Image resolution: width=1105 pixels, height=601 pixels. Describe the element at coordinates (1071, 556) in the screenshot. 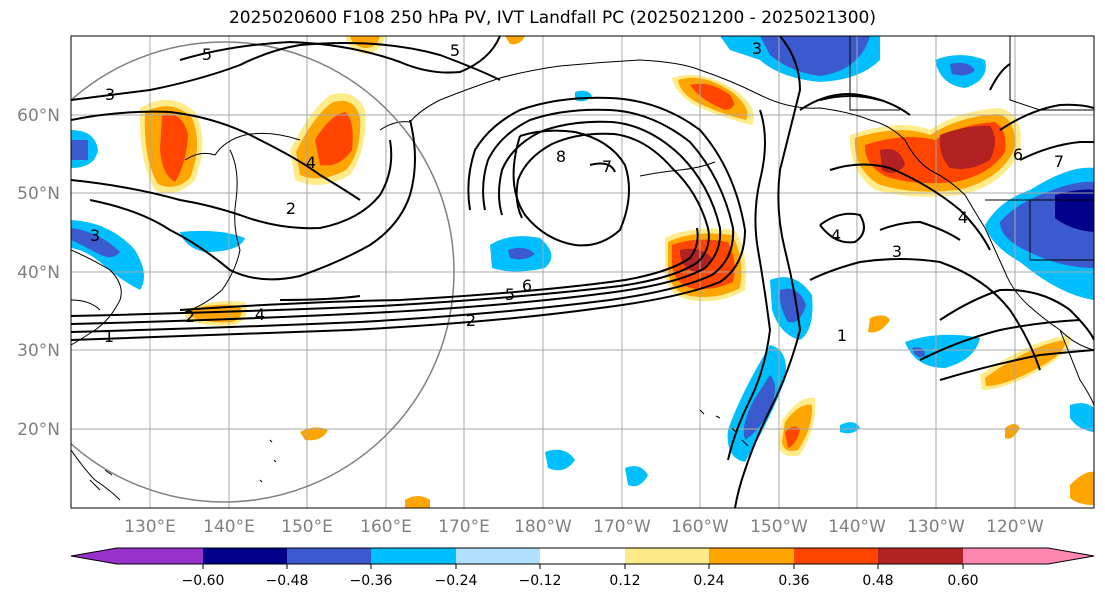

I see `colorbar-extend-high` at that location.